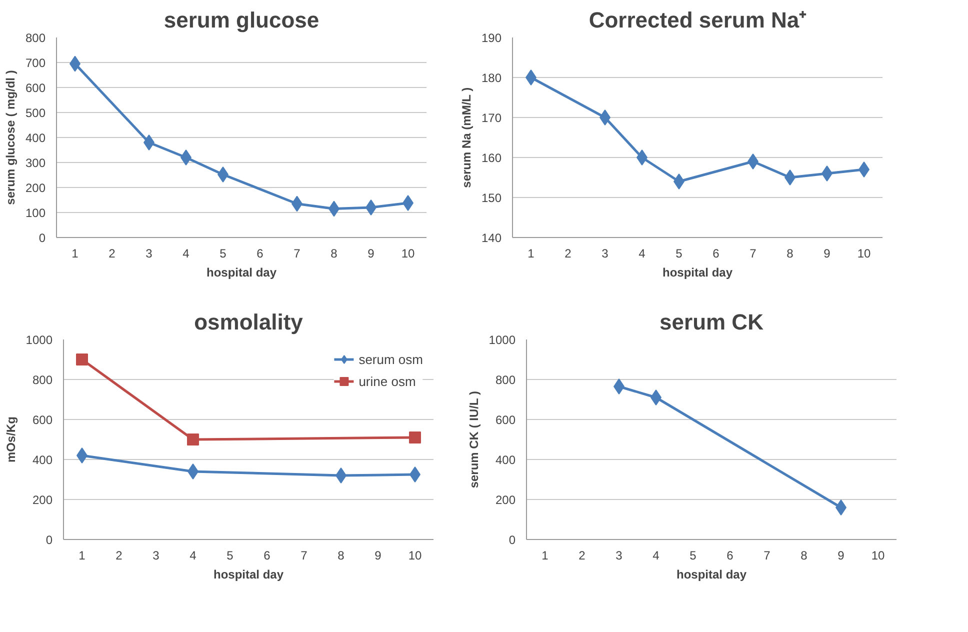 The height and width of the screenshot is (632, 968). I want to click on legend-label: urine osm, so click(387, 381).